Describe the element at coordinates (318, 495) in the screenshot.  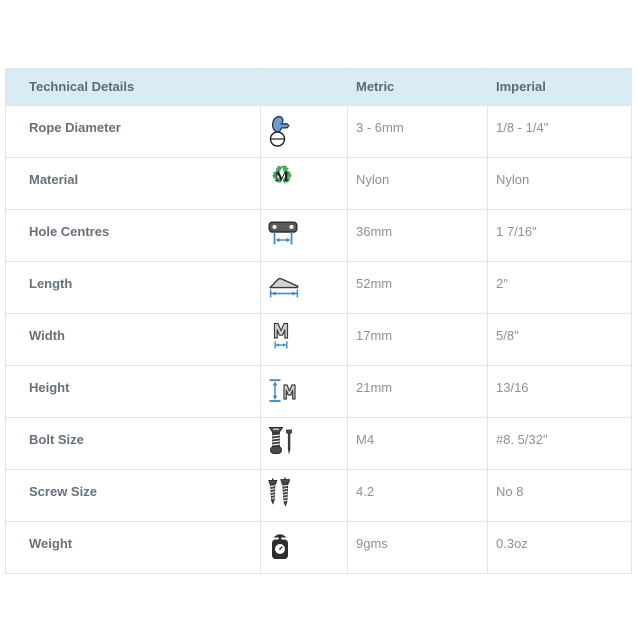
I see `table-row: Screw Size` at that location.